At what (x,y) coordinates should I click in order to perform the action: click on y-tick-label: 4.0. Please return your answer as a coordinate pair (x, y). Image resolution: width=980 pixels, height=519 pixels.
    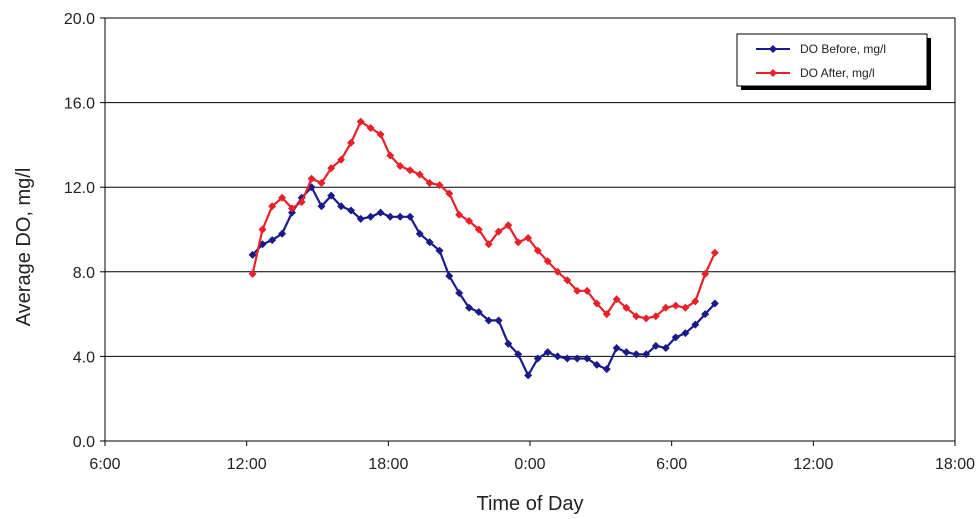
    Looking at the image, I should click on (84, 357).